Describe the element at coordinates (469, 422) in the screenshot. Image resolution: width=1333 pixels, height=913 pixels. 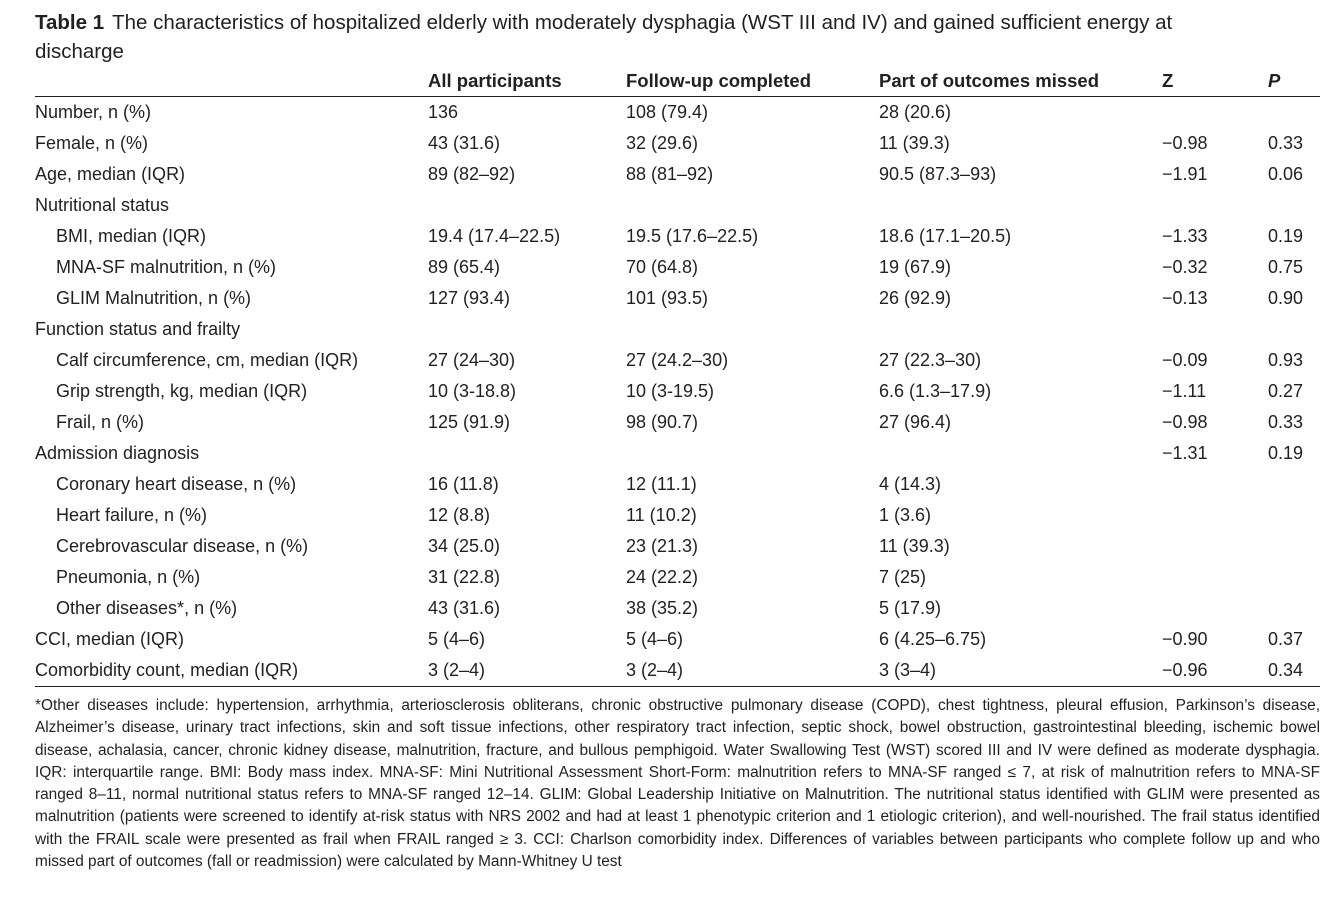
I see `cell-all: 125 (91.9)` at that location.